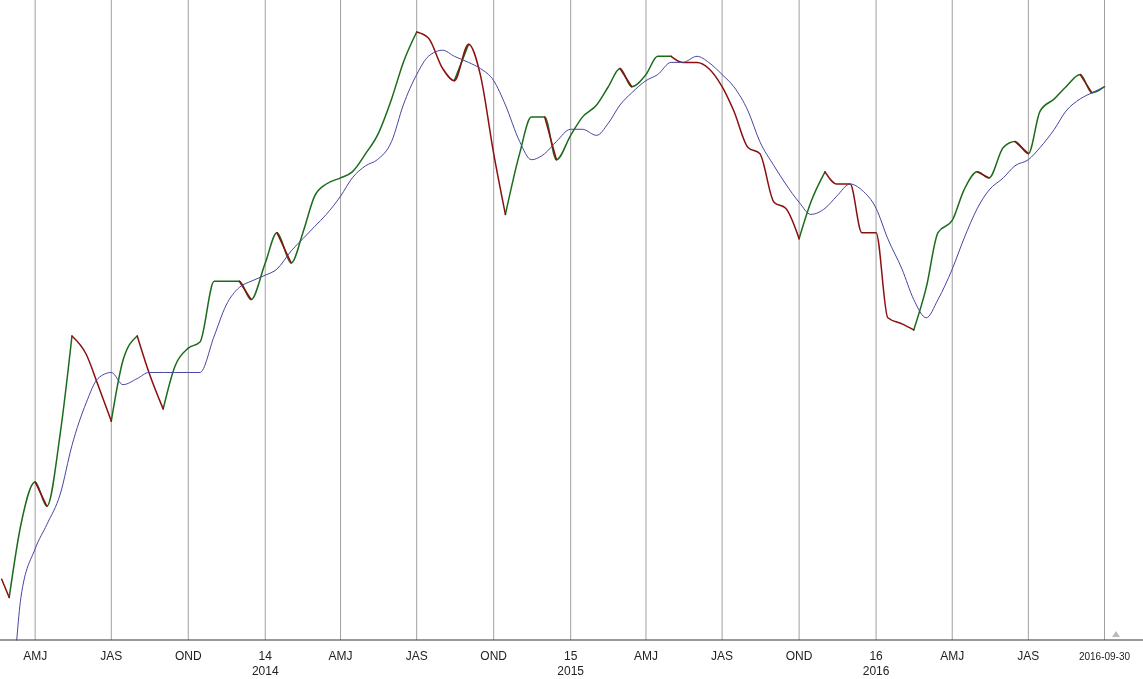  What do you see at coordinates (570, 656) in the screenshot?
I see `x-tick-label: 15` at bounding box center [570, 656].